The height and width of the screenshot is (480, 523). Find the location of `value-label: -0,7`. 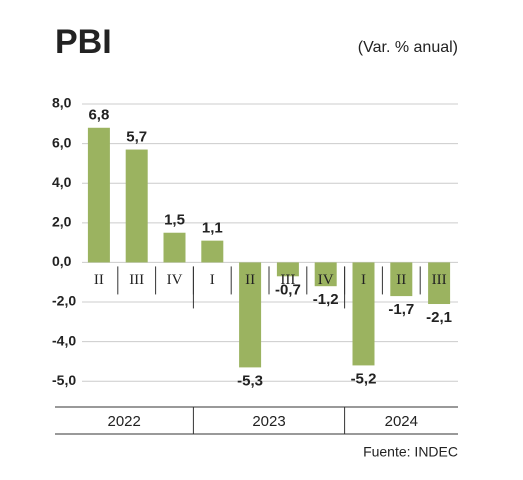

value-label: -0,7 is located at coordinates (288, 289).